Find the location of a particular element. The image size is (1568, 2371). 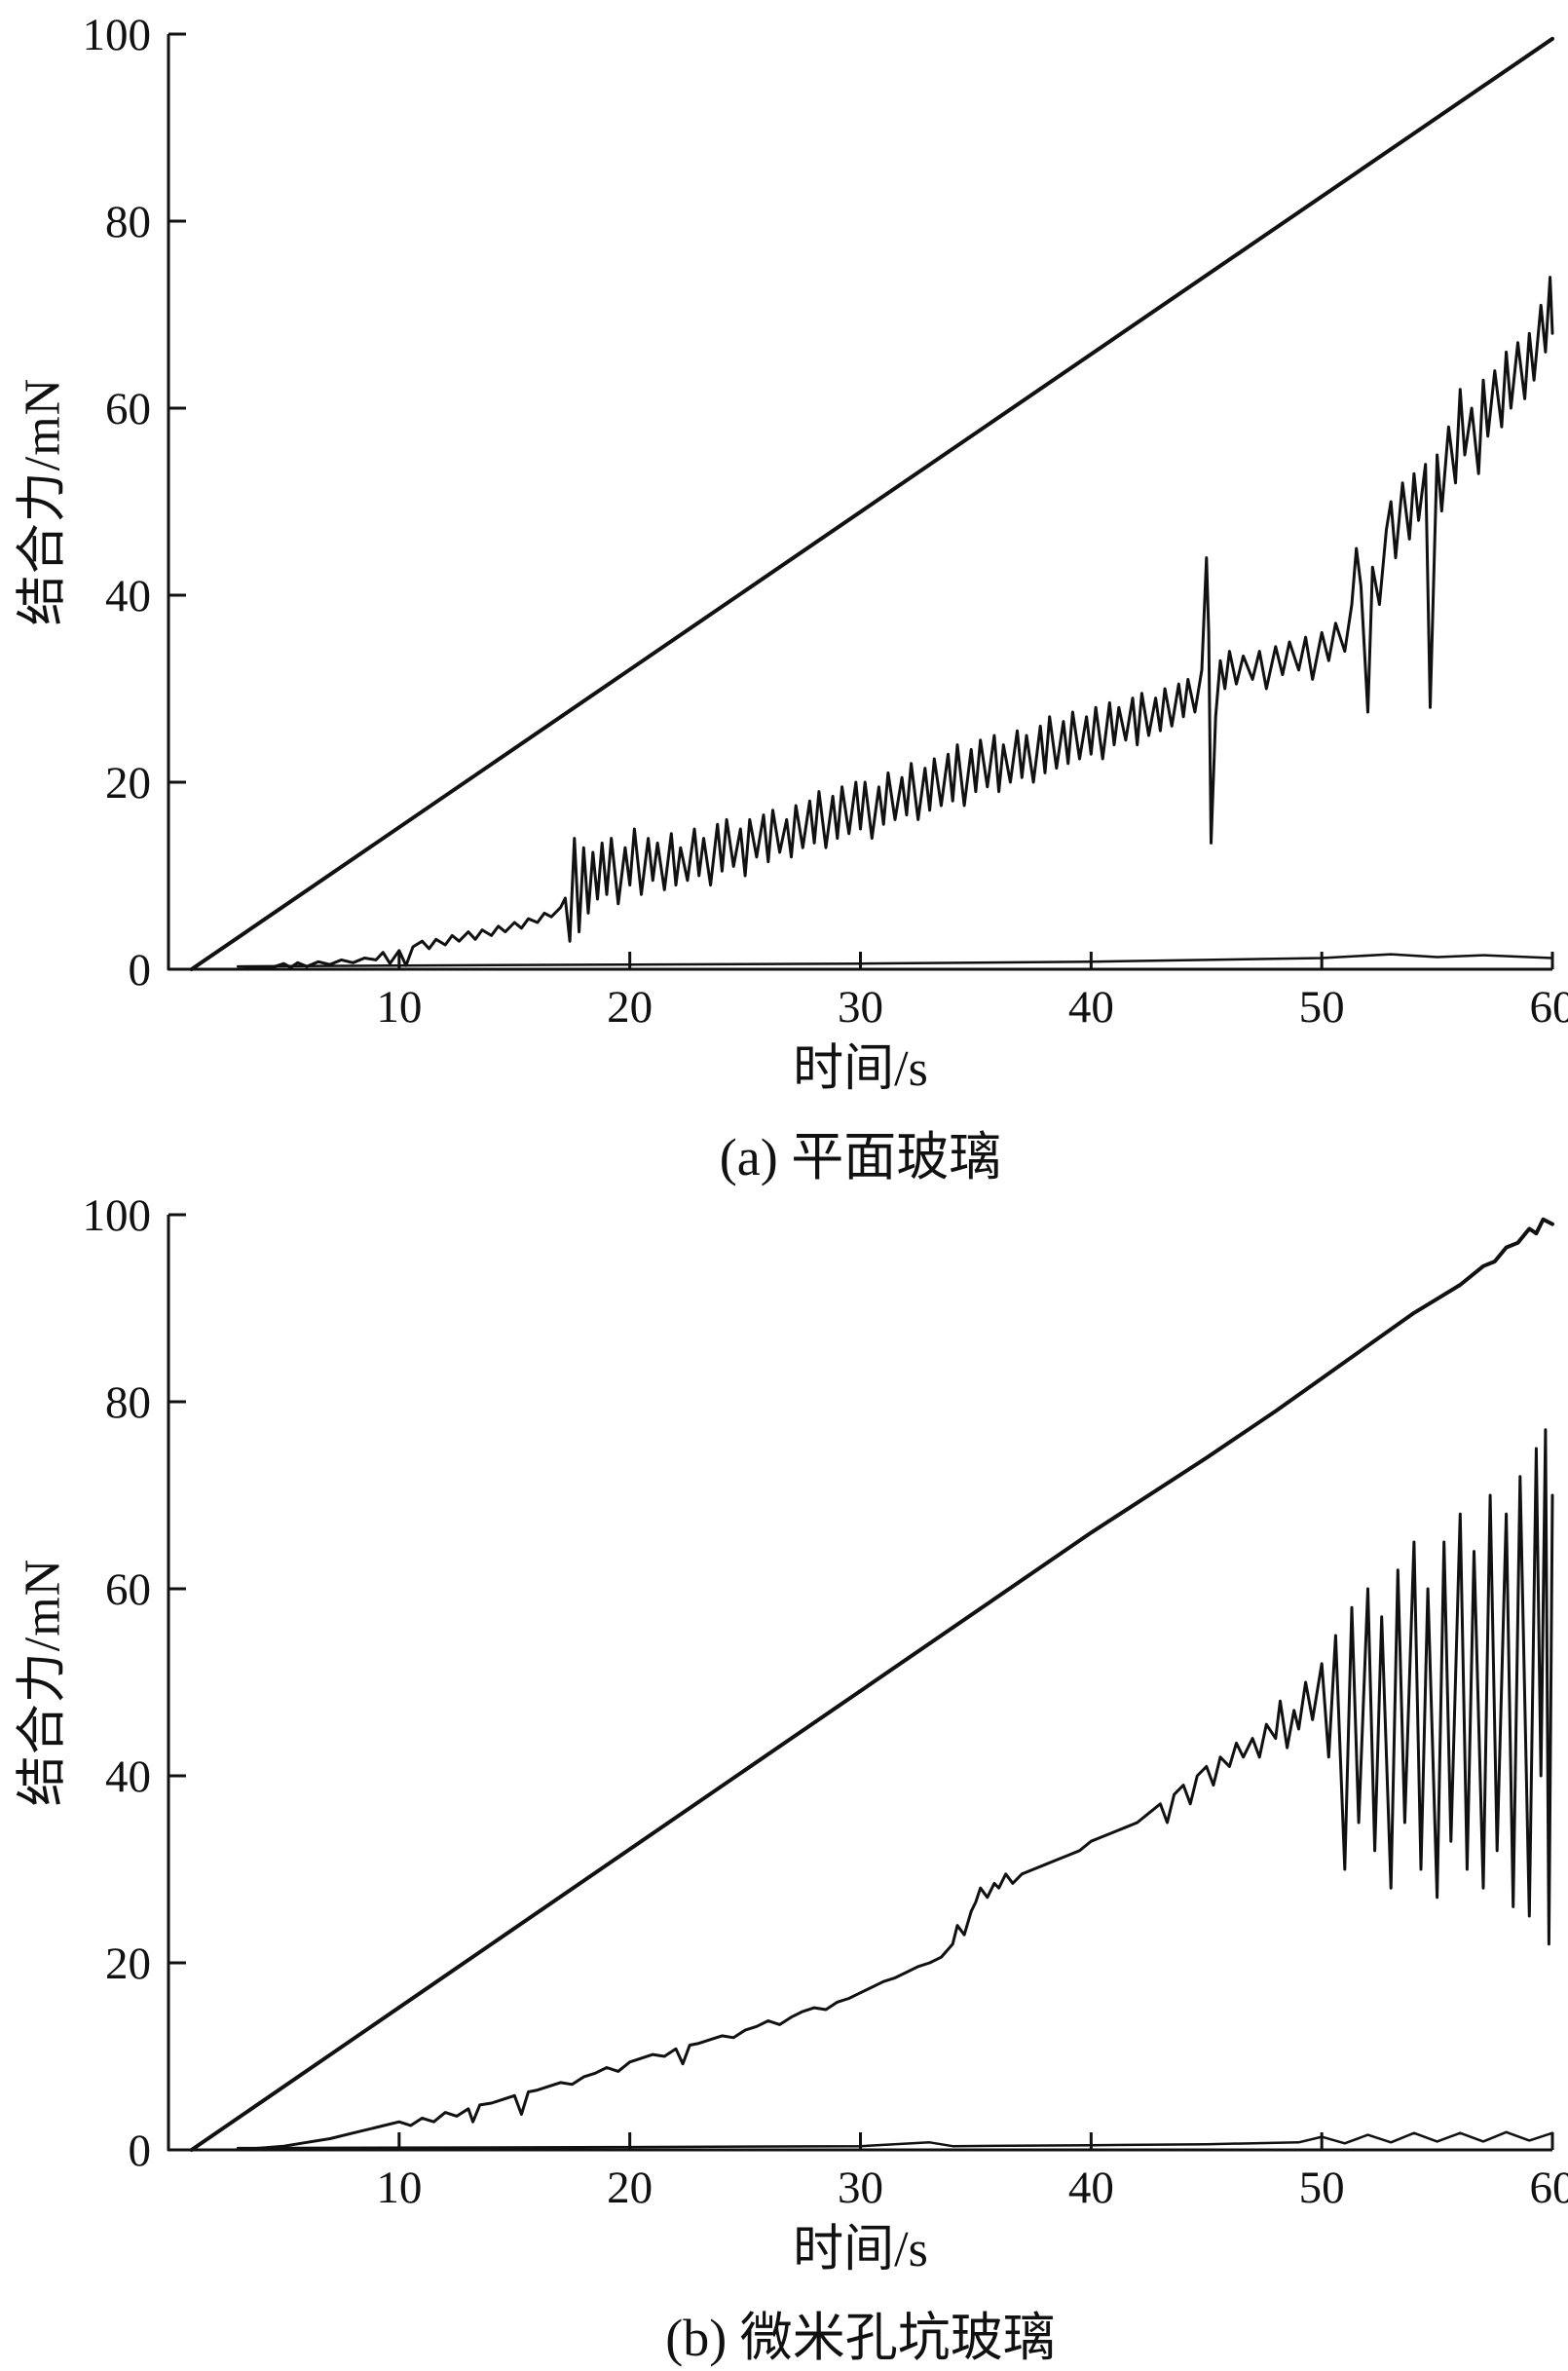

chart-a-y-axis-label: 结合力/mN is located at coordinates (37, 501).